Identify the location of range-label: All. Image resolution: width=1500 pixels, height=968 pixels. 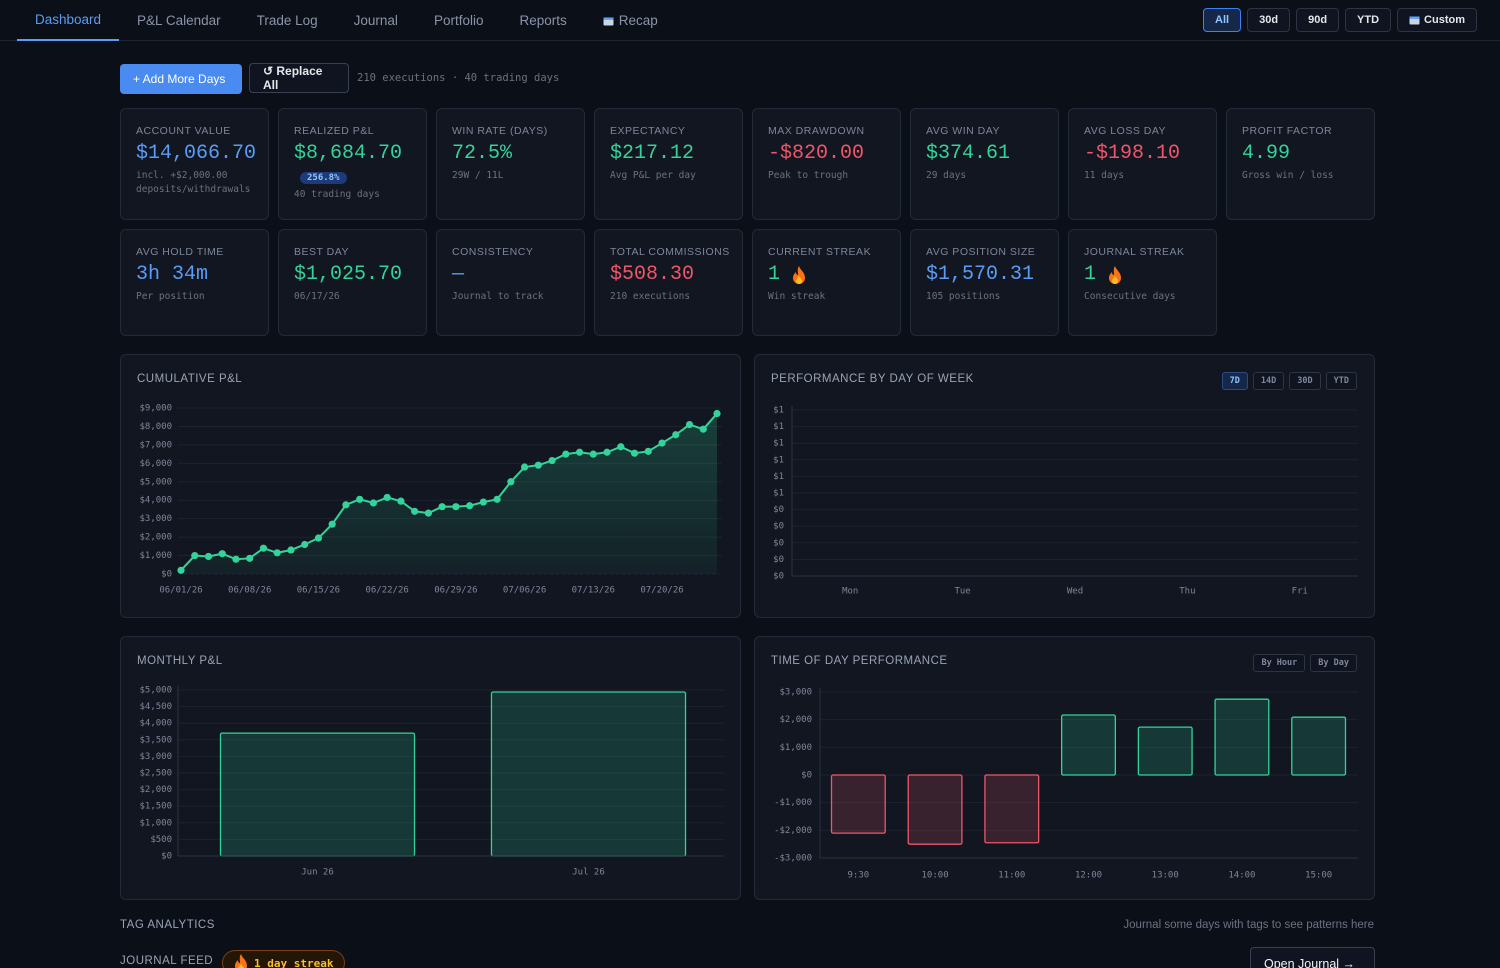
(1222, 20).